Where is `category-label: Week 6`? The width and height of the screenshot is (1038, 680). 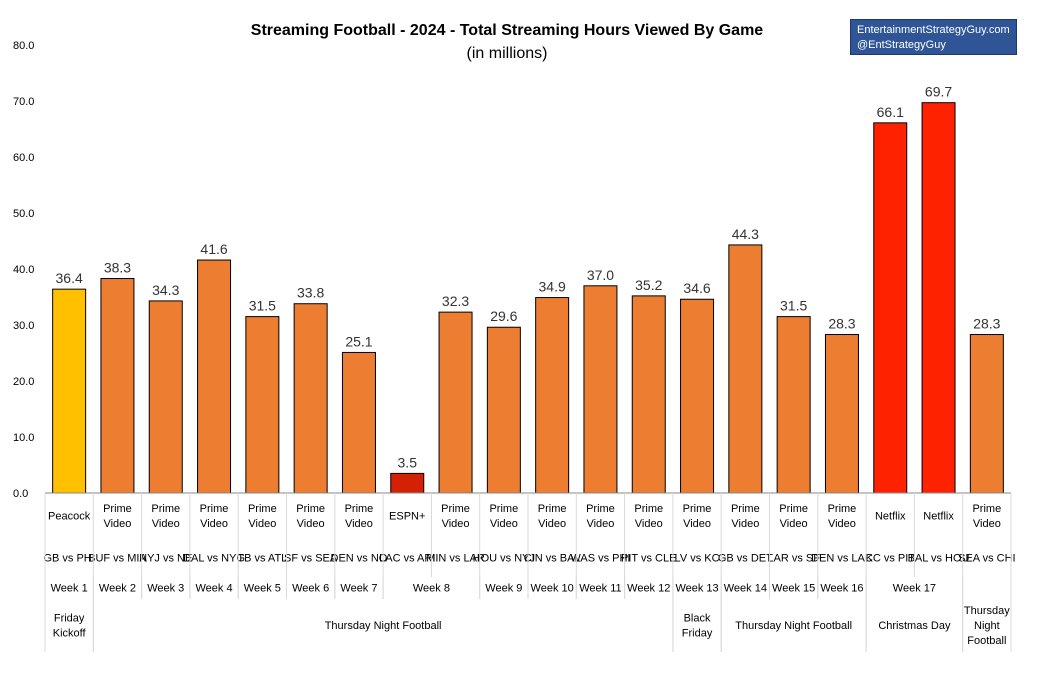 category-label: Week 6 is located at coordinates (310, 589).